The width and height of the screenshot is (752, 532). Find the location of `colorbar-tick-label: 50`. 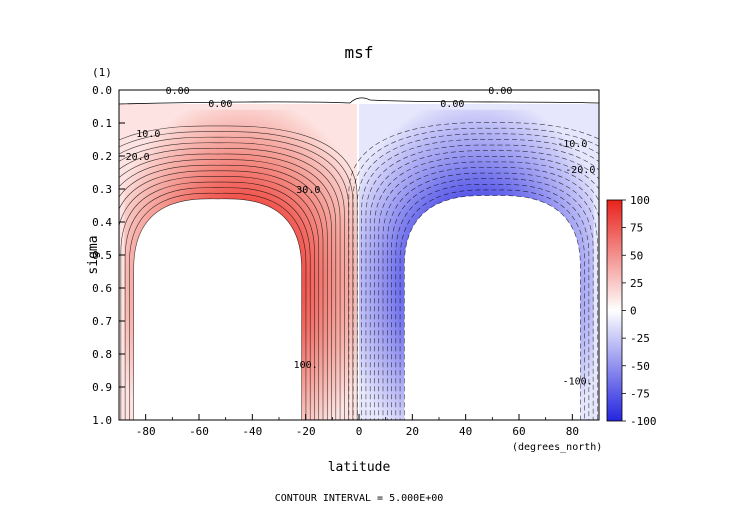

colorbar-tick-label: 50 is located at coordinates (636, 255).